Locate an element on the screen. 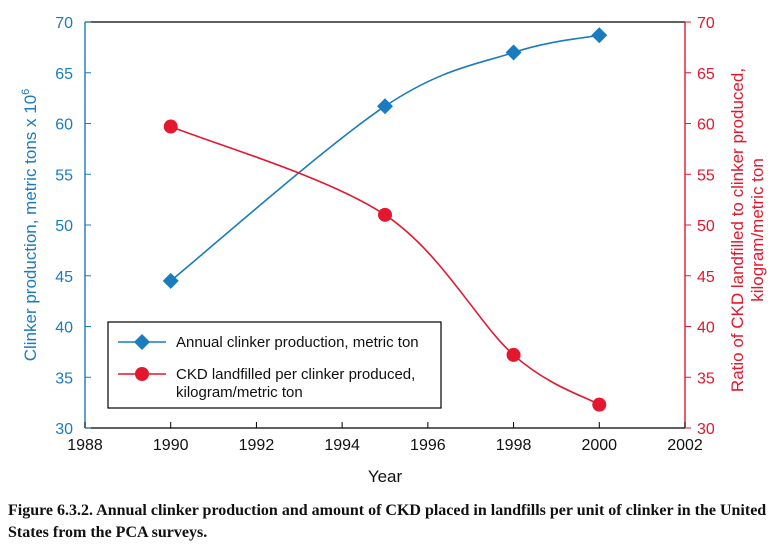 The height and width of the screenshot is (550, 781). left-y-tick-label: 45 is located at coordinates (64, 277).